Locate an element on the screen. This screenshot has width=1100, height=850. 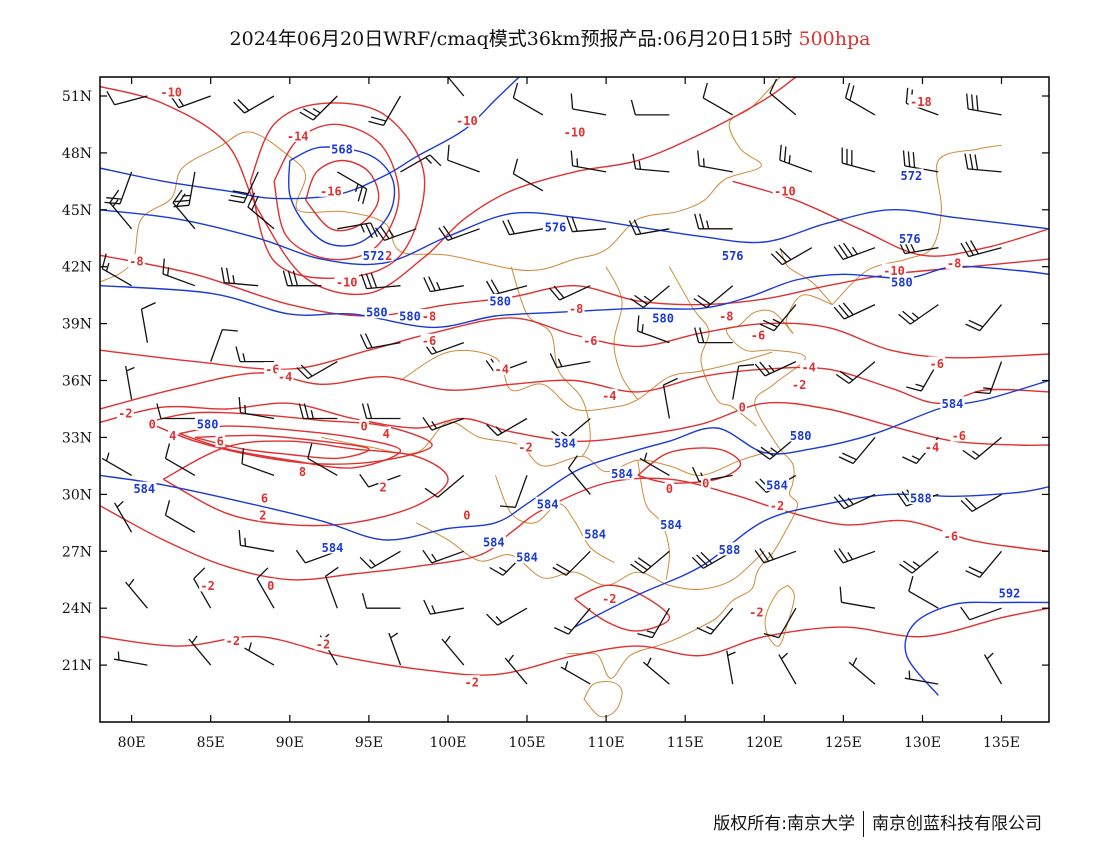
height-contour-label: 568 is located at coordinates (342, 150).